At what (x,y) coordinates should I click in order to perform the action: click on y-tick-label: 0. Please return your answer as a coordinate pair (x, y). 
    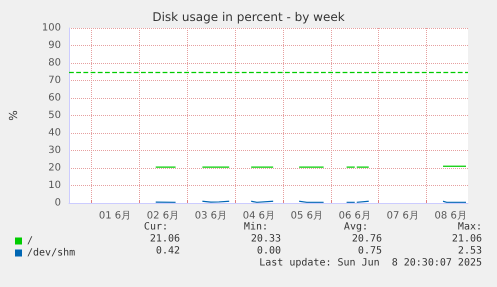
    Looking at the image, I should click on (57, 203).